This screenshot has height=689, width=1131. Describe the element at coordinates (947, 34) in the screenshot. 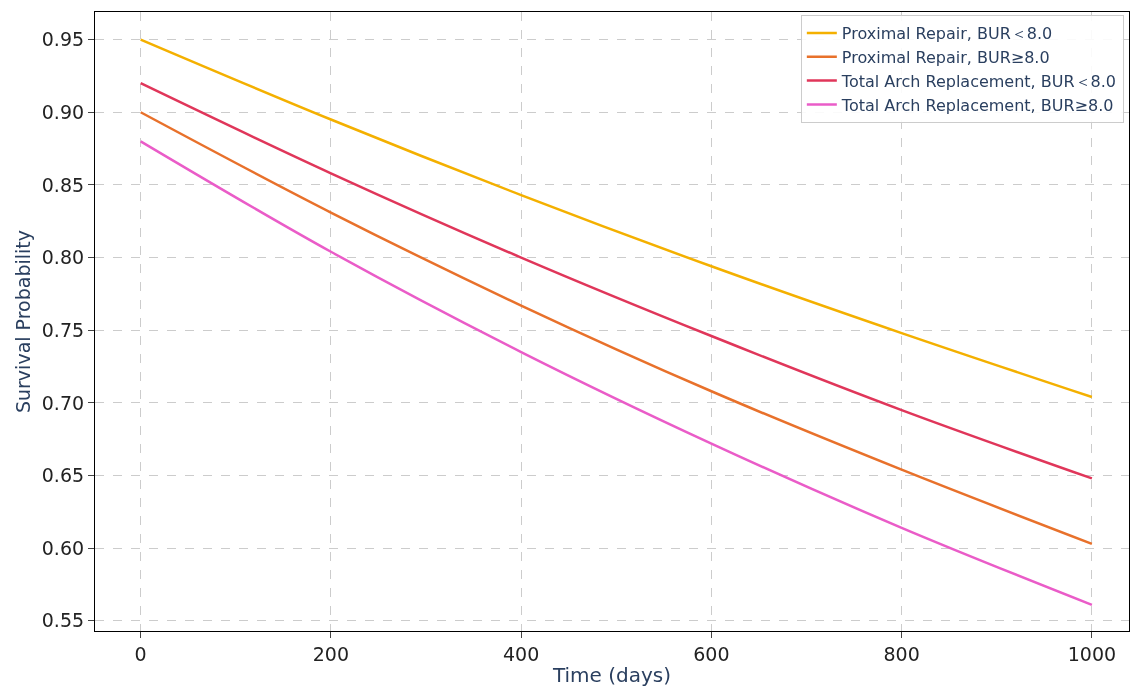

I see `legend-label: Proximal Repair, BUR＜8.0` at that location.